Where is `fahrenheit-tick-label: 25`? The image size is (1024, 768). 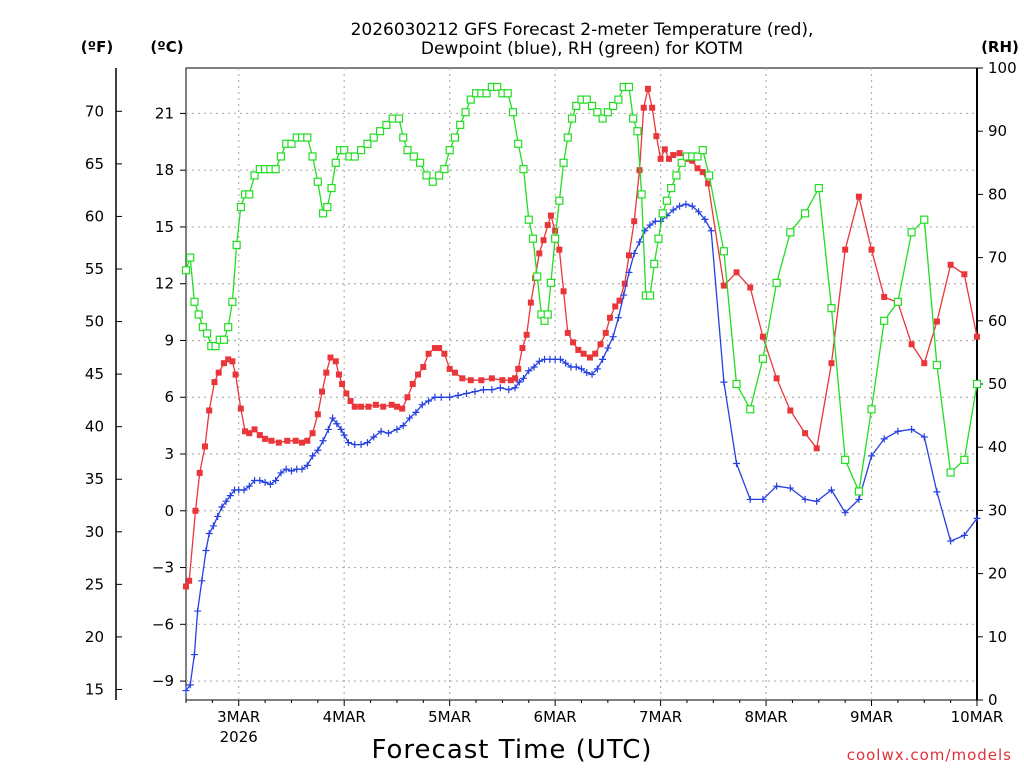
fahrenheit-tick-label: 25 is located at coordinates (94, 584).